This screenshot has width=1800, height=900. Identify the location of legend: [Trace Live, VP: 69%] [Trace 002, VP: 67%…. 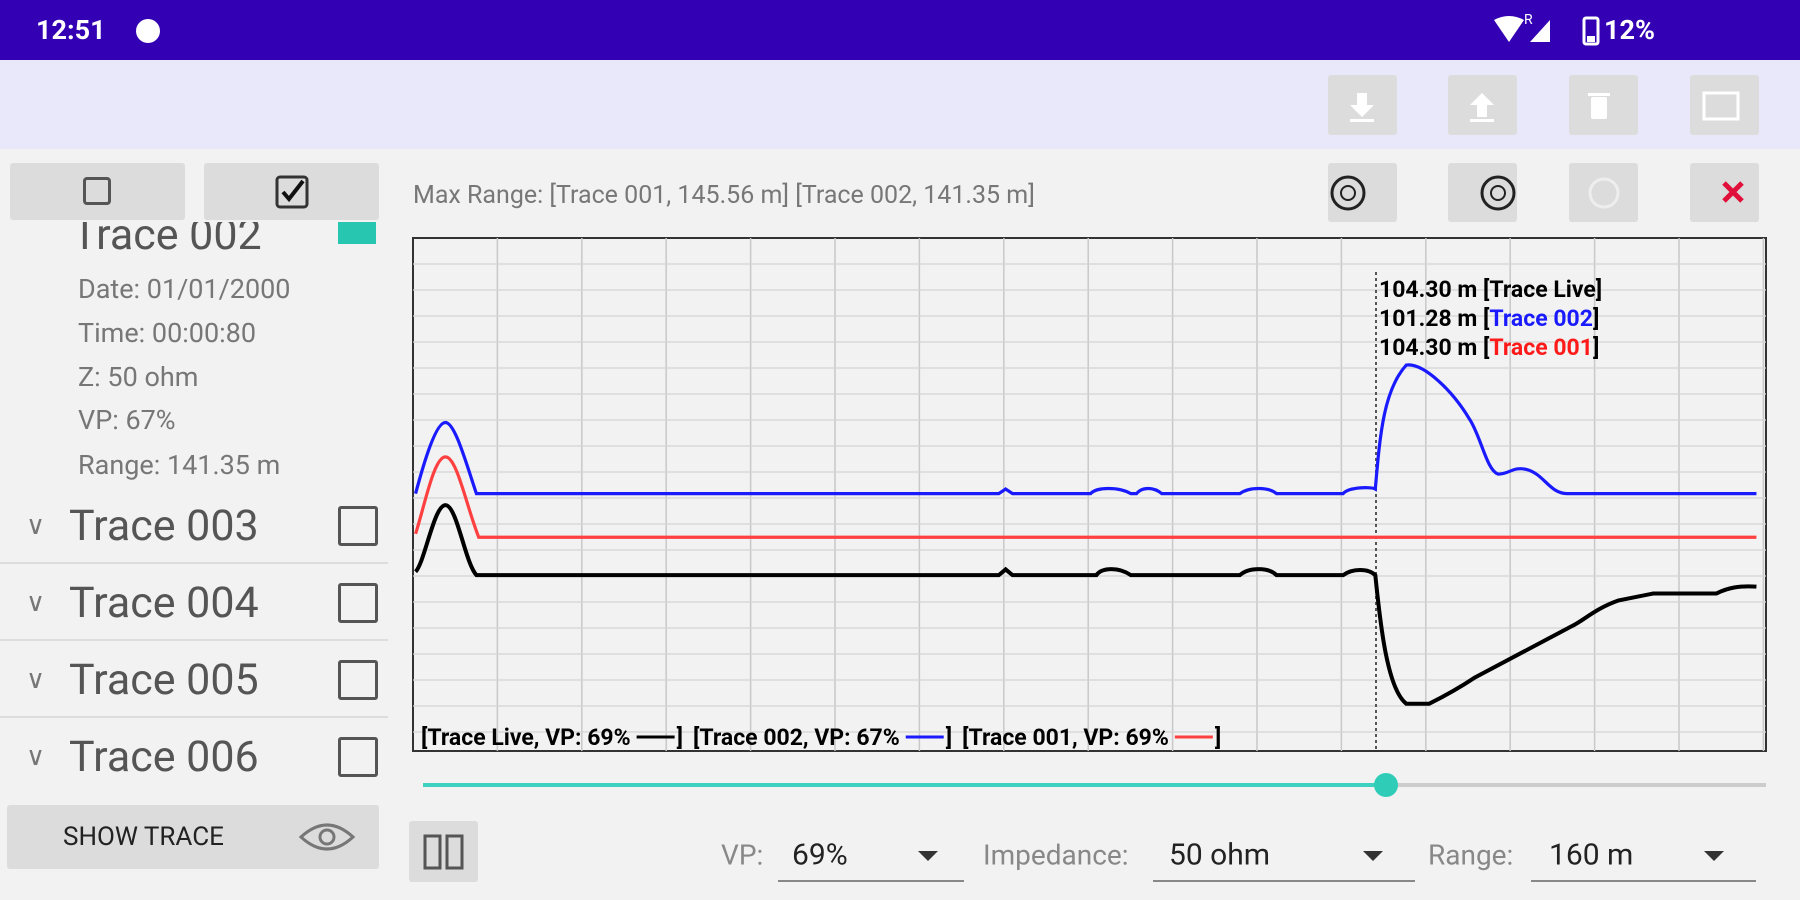
(821, 737).